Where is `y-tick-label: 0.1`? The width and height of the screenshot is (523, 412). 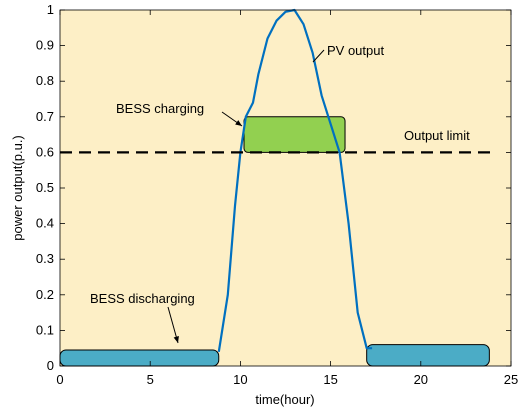
y-tick-label: 0.1 is located at coordinates (45, 329).